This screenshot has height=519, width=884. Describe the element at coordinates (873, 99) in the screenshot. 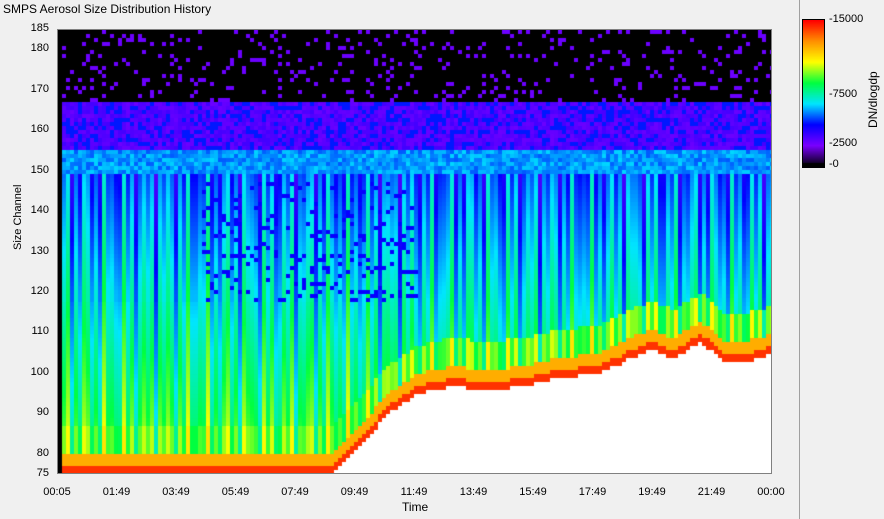

I see `colorbar-label: DN/dlogdp` at that location.